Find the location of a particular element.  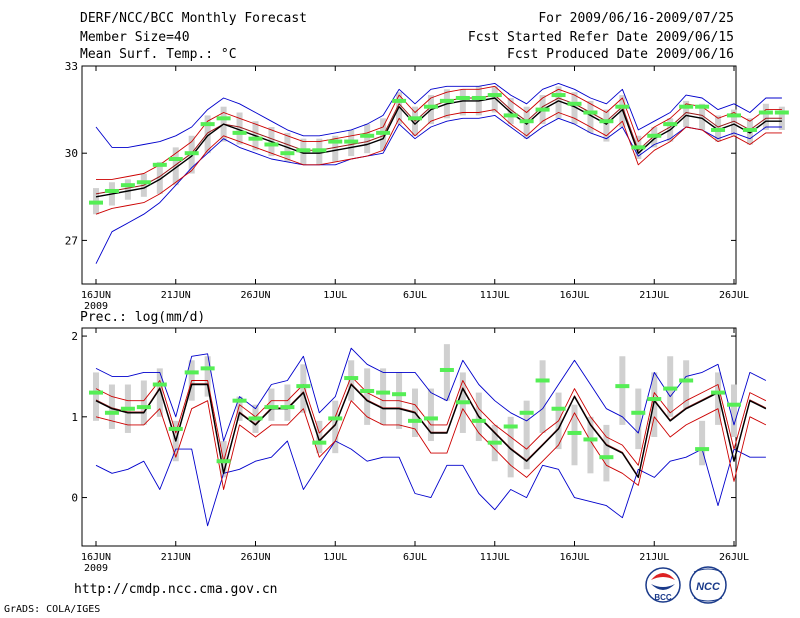

x-tick-label: 16JUL is located at coordinates (574, 295).